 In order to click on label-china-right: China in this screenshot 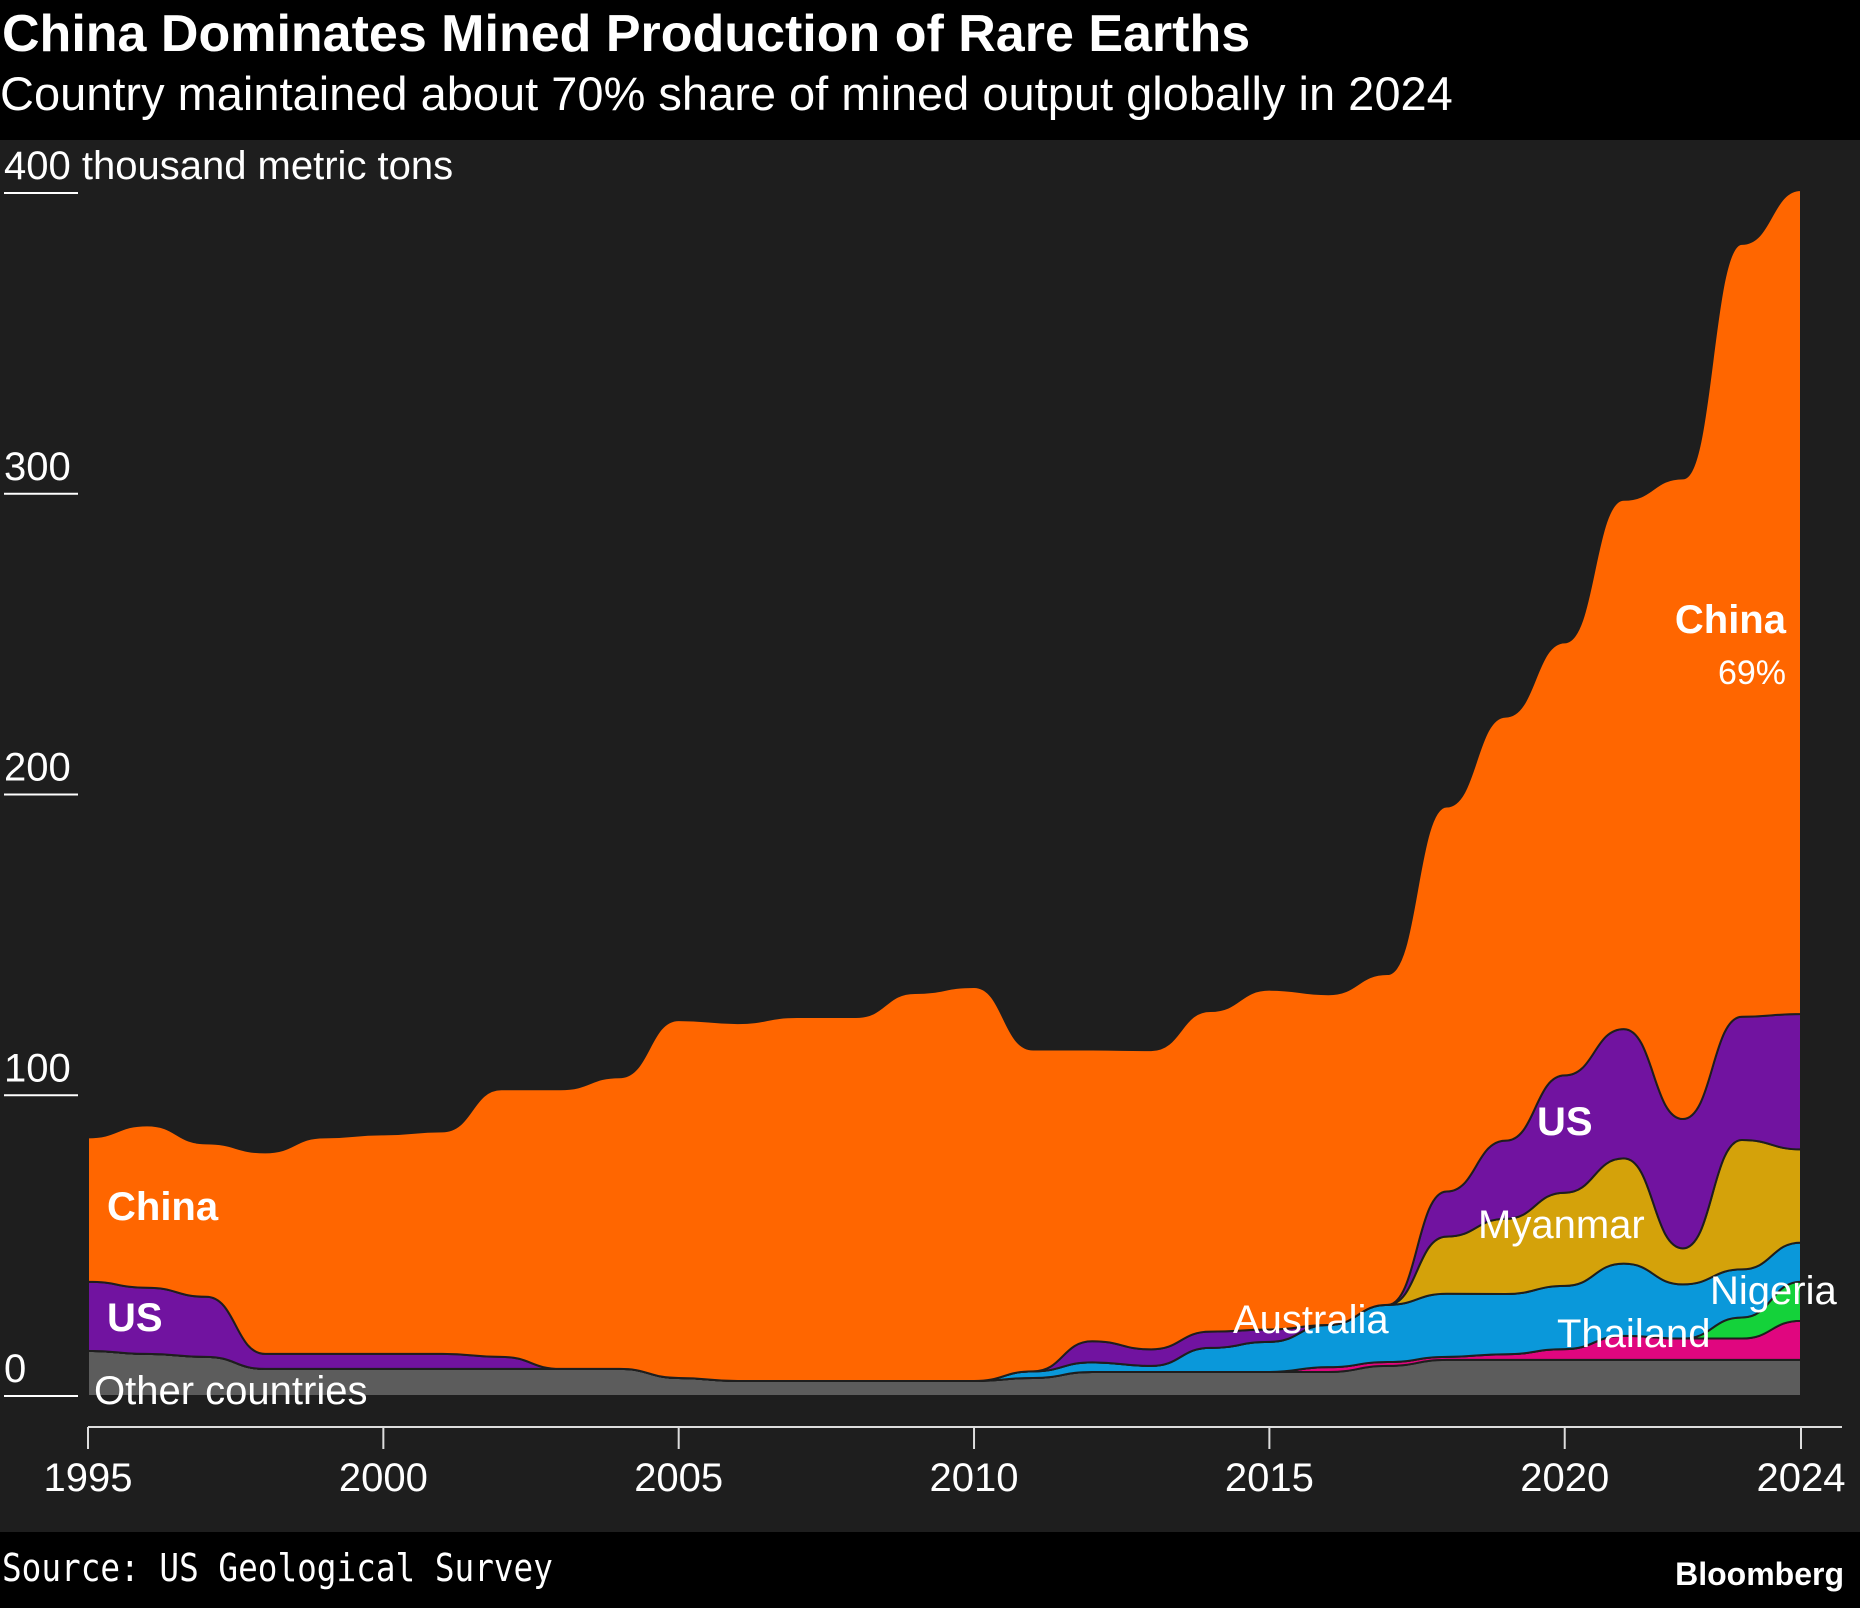, I will do `click(1731, 620)`.